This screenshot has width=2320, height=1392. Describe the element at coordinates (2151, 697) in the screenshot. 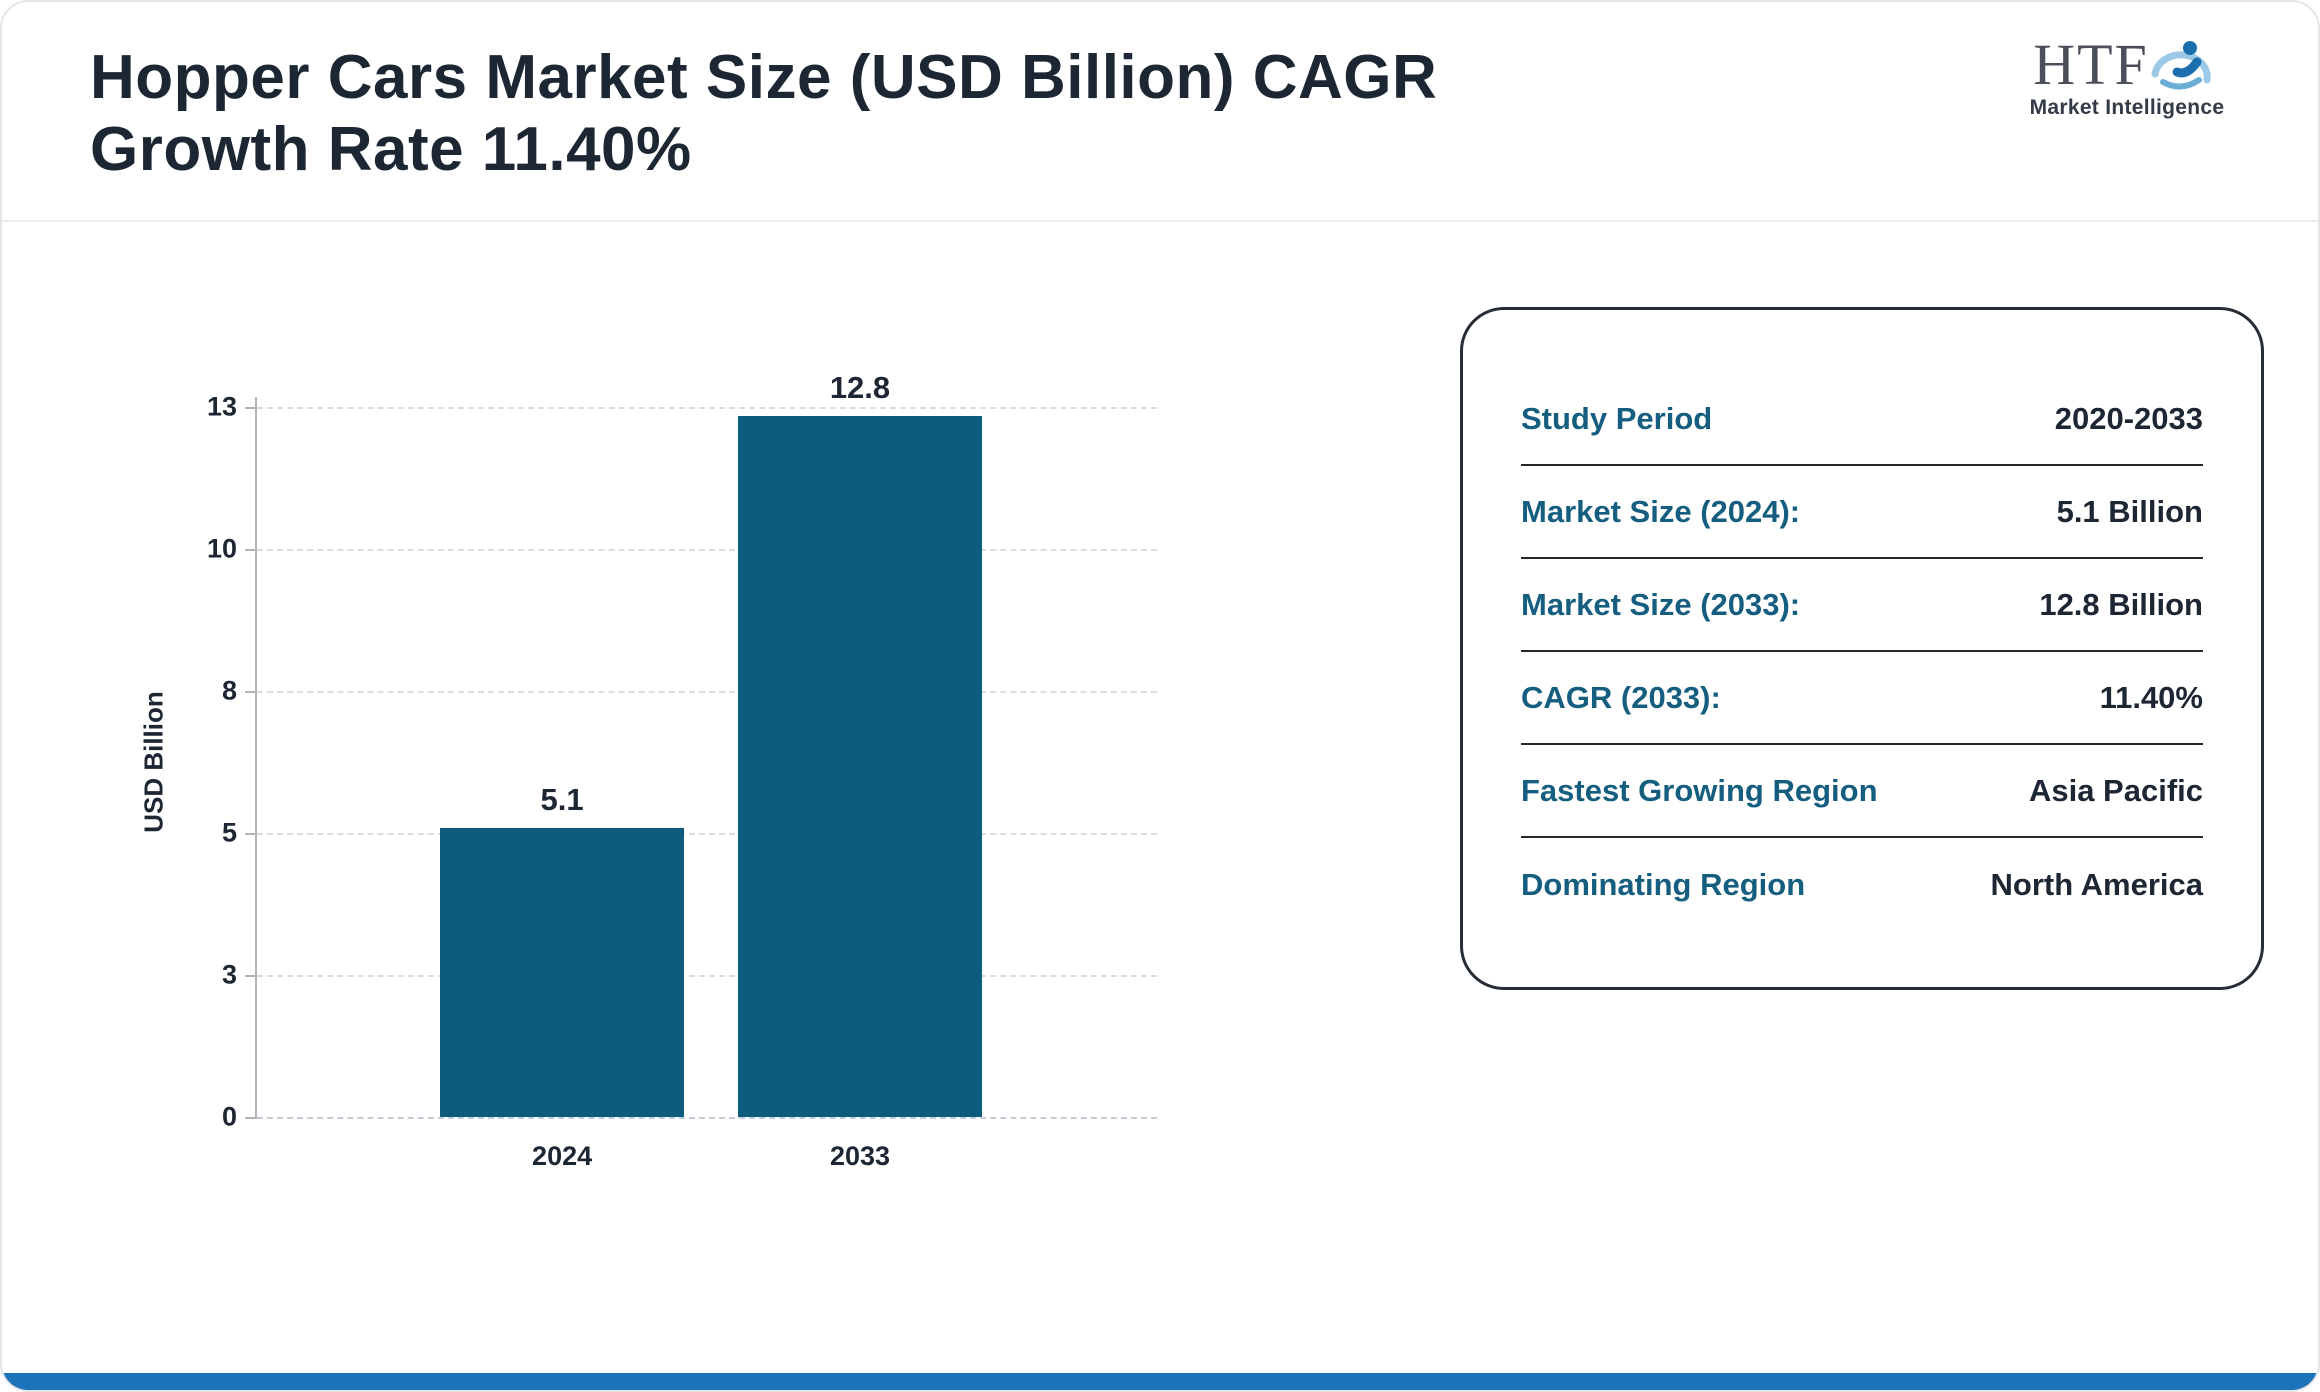

I see `panel-row-value: 11.40%` at that location.